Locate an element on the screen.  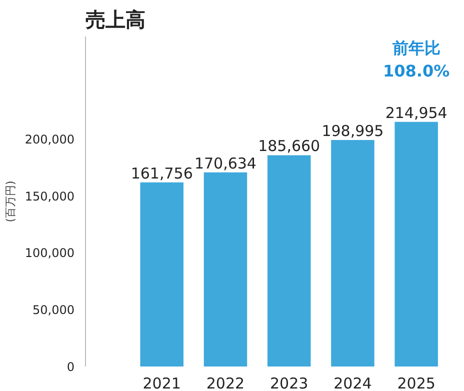
x-tick-label: 2022 is located at coordinates (225, 382).